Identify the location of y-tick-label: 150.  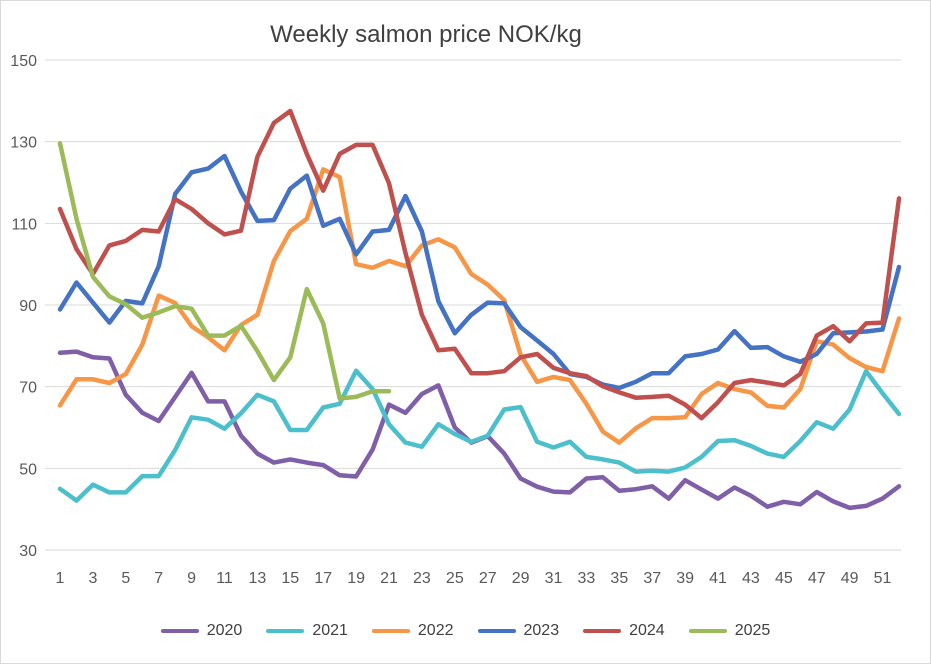
(23, 61).